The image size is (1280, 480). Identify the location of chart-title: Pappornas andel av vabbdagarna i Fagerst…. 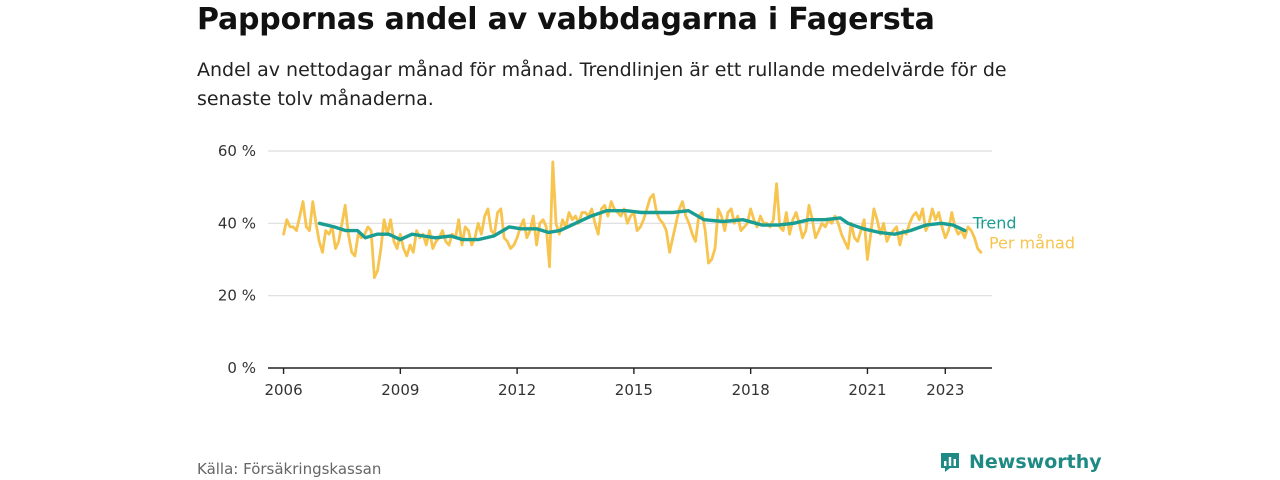
(566, 19).